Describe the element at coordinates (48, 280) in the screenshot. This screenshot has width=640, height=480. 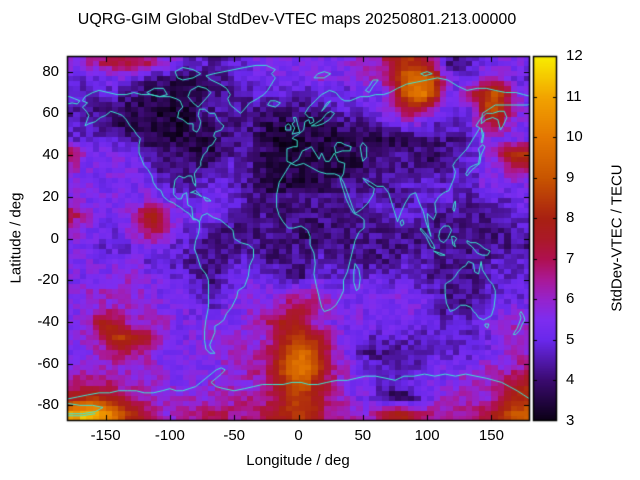
I see `y-tick-label: -20` at that location.